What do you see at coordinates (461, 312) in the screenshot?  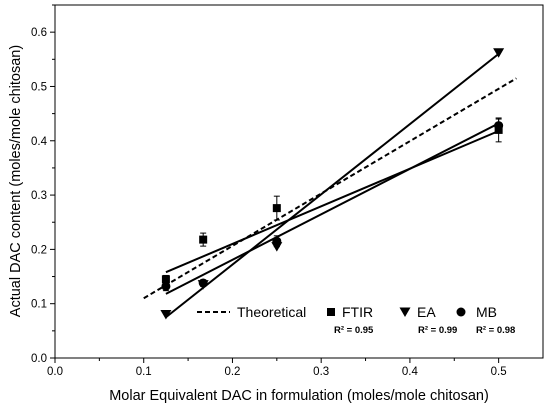 I see `legend-mb-symbol` at bounding box center [461, 312].